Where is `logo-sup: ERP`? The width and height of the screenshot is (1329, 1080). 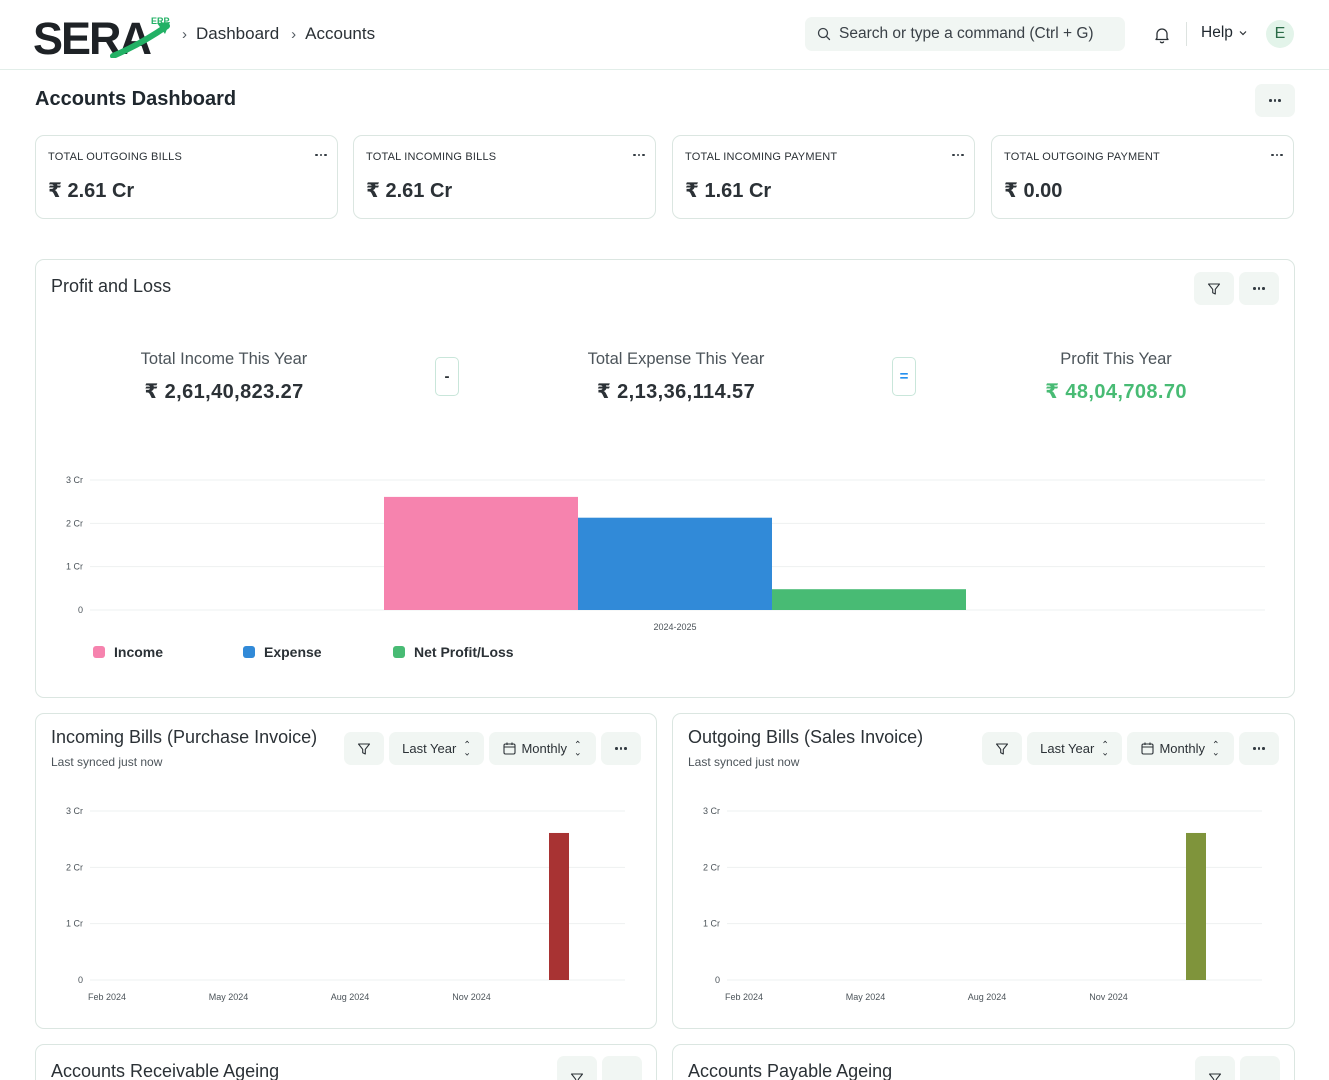
logo-sup: ERP is located at coordinates (160, 21).